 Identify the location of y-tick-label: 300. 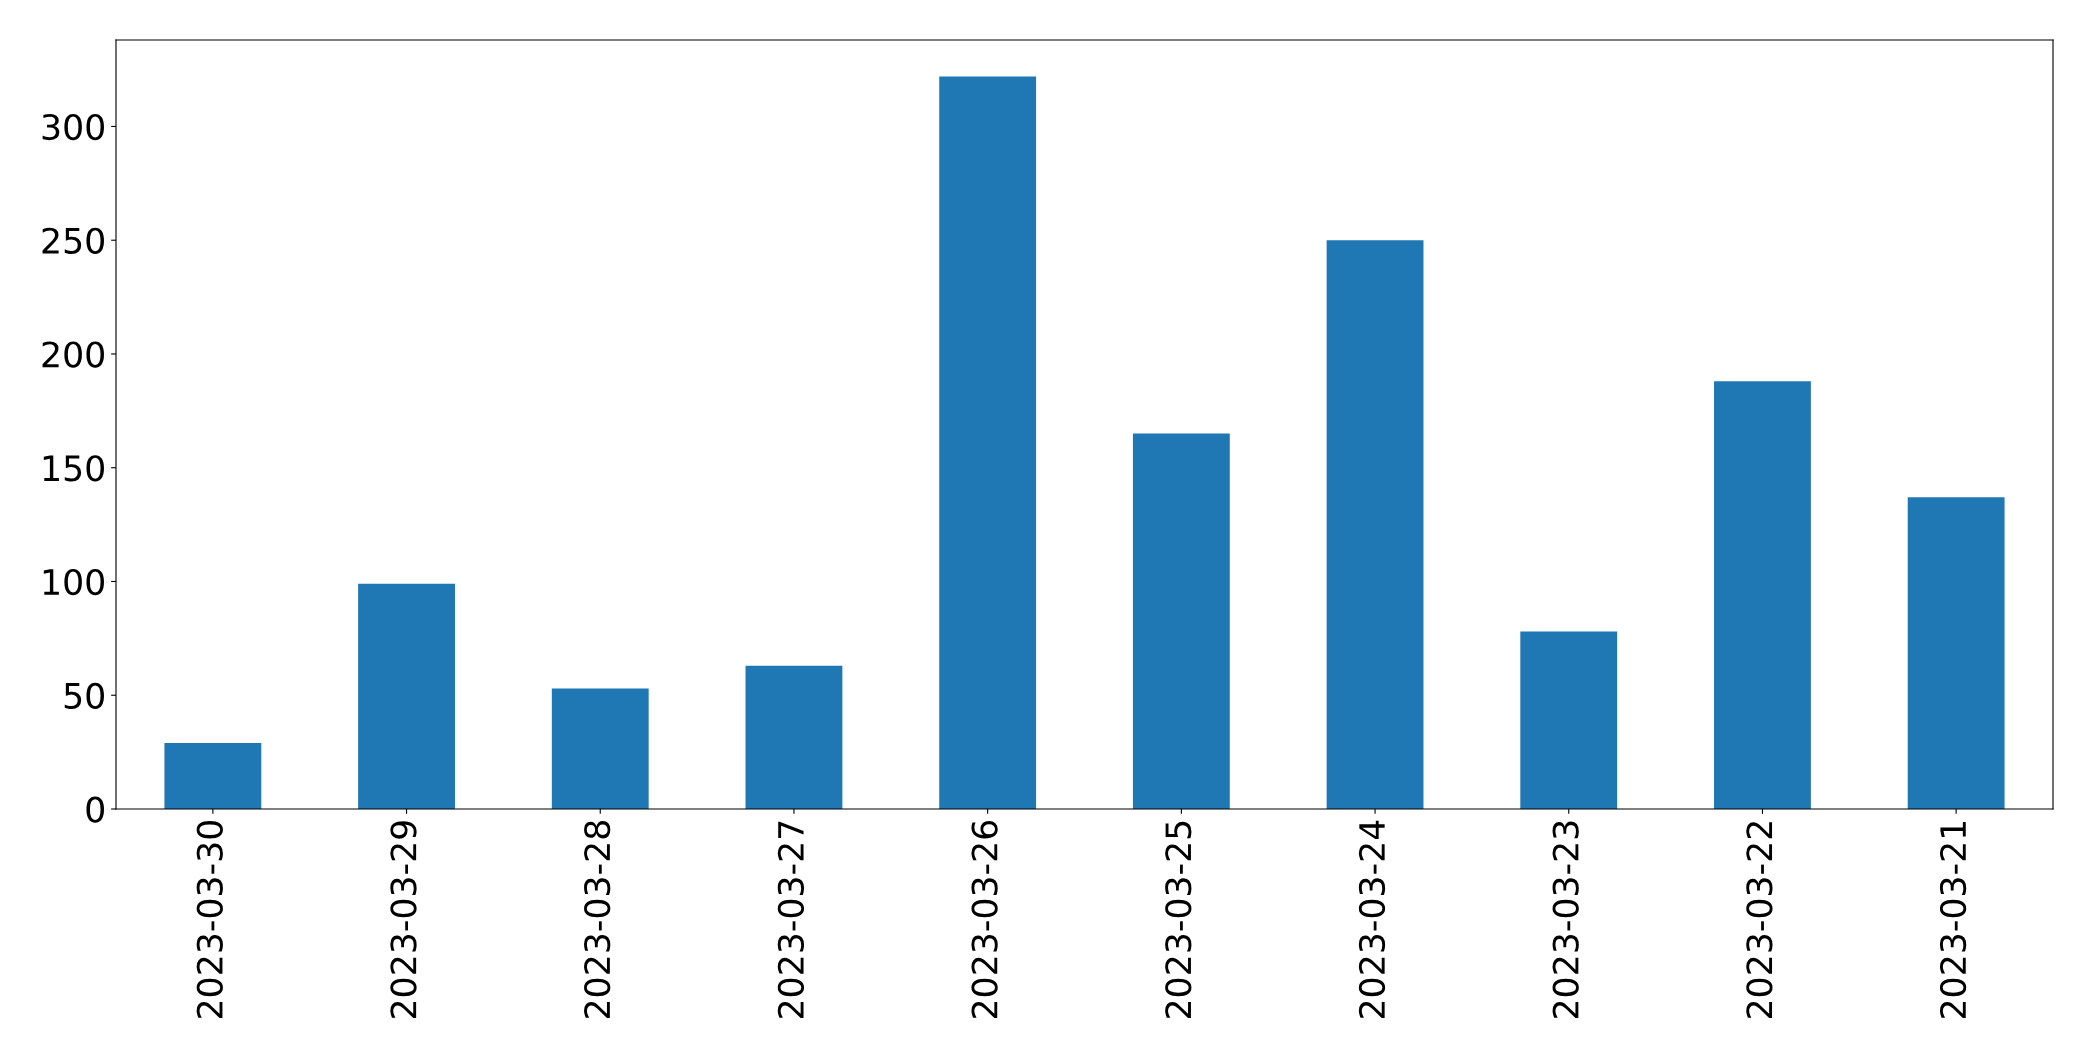
(73, 127).